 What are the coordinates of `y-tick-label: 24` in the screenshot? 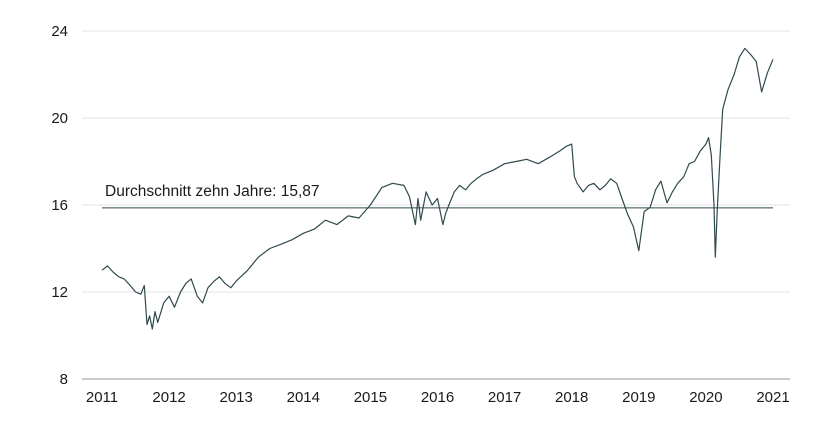 It's located at (59, 31).